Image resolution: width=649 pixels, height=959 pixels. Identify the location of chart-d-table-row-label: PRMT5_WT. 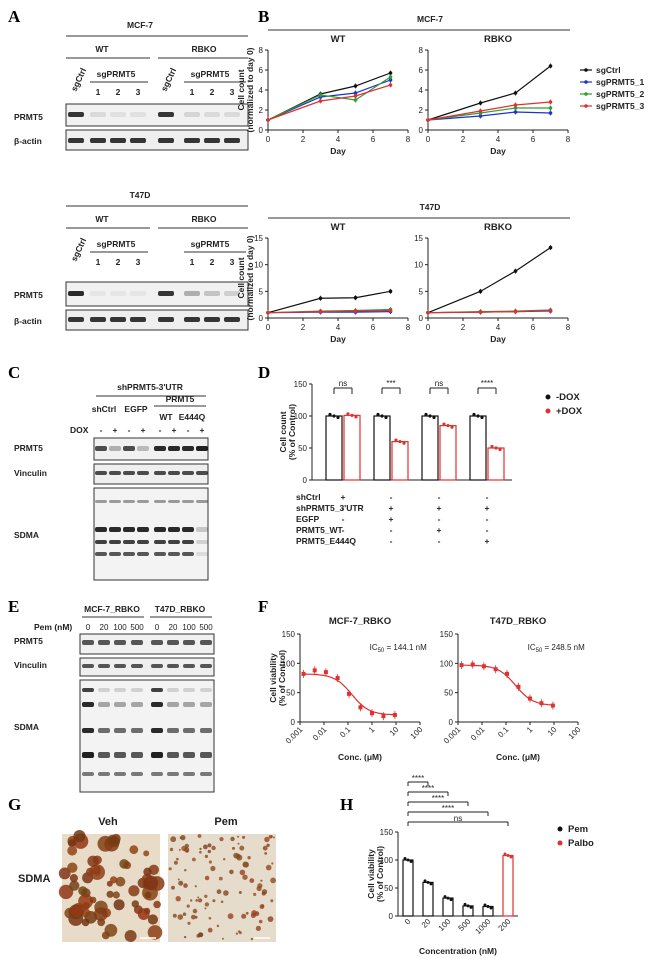
(320, 530).